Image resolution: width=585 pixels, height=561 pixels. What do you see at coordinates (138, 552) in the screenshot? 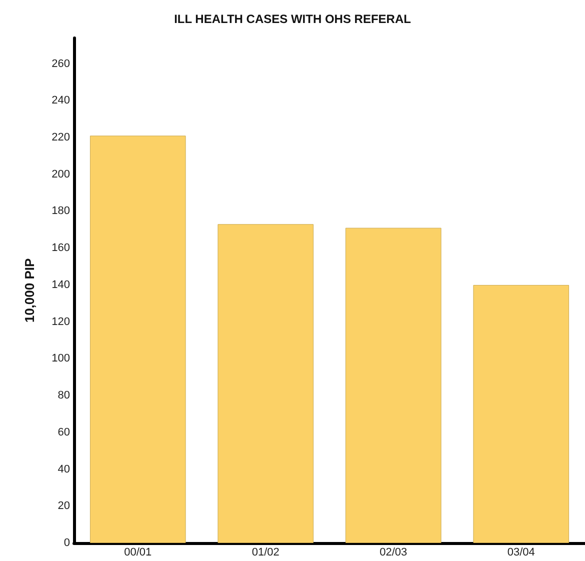
I see `x-tick-label: 00/01` at bounding box center [138, 552].